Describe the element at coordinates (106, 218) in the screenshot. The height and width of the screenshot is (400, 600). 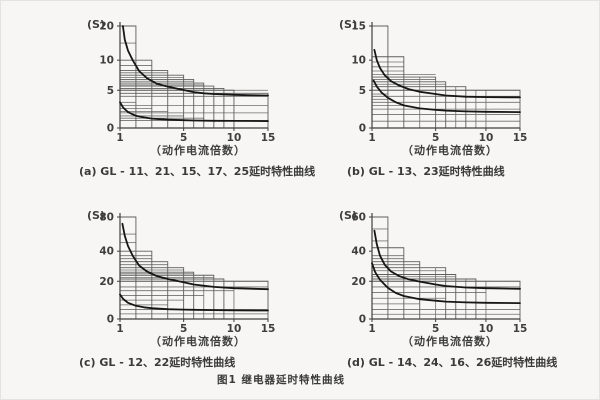
I see `svg-text: 80` at that location.